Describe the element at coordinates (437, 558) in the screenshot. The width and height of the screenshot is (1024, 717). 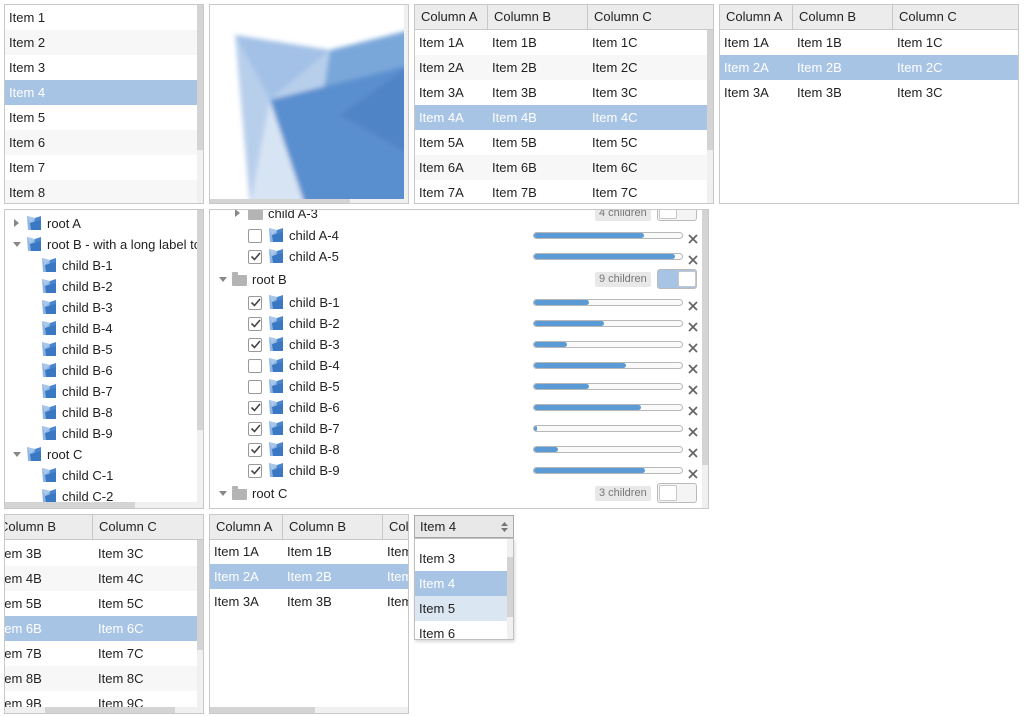
I see `dropdown-option: Item 3` at that location.